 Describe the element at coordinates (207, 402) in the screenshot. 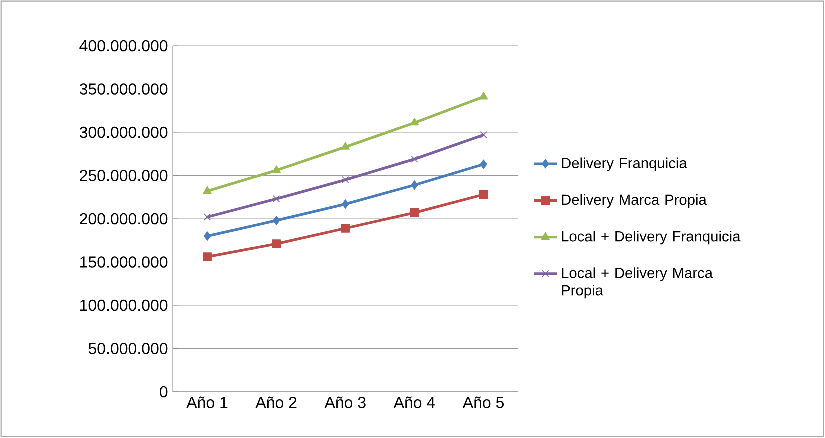

I see `x-tick-label: Año 1` at that location.